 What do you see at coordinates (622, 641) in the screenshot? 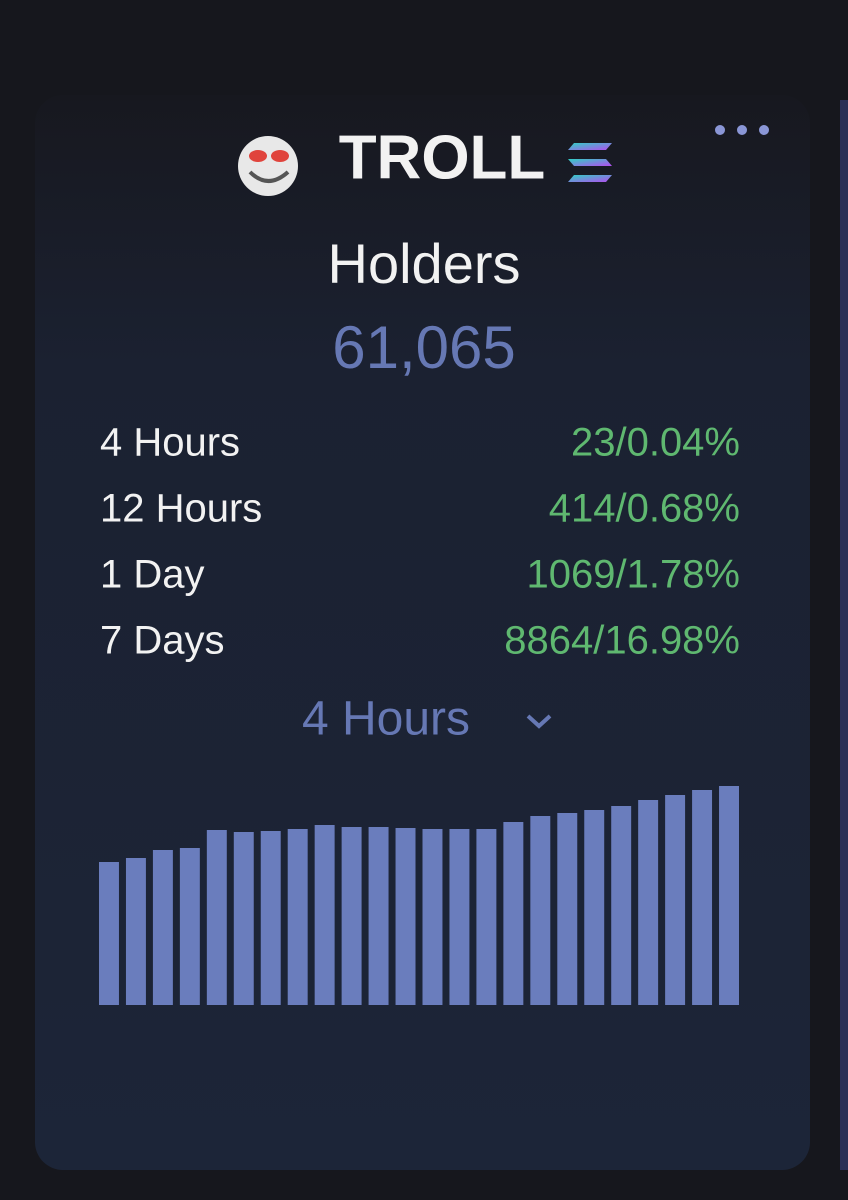
I see `change-value: 8864/16.98%` at bounding box center [622, 641].